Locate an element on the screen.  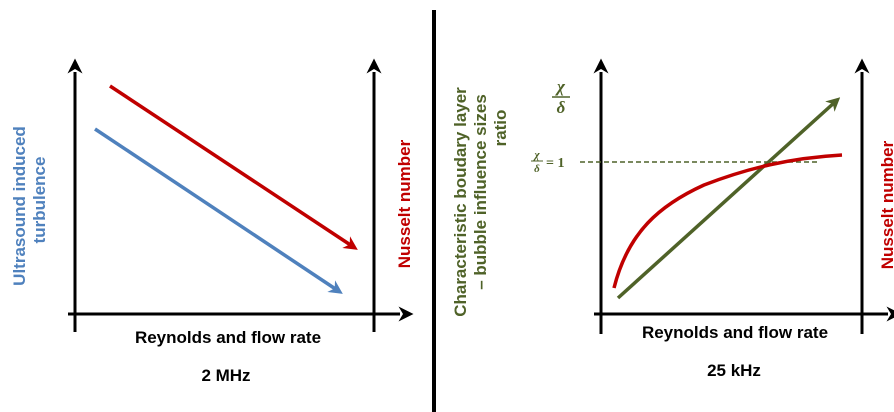
right-x-axis-label: Reynolds and flow rate is located at coordinates (735, 332).